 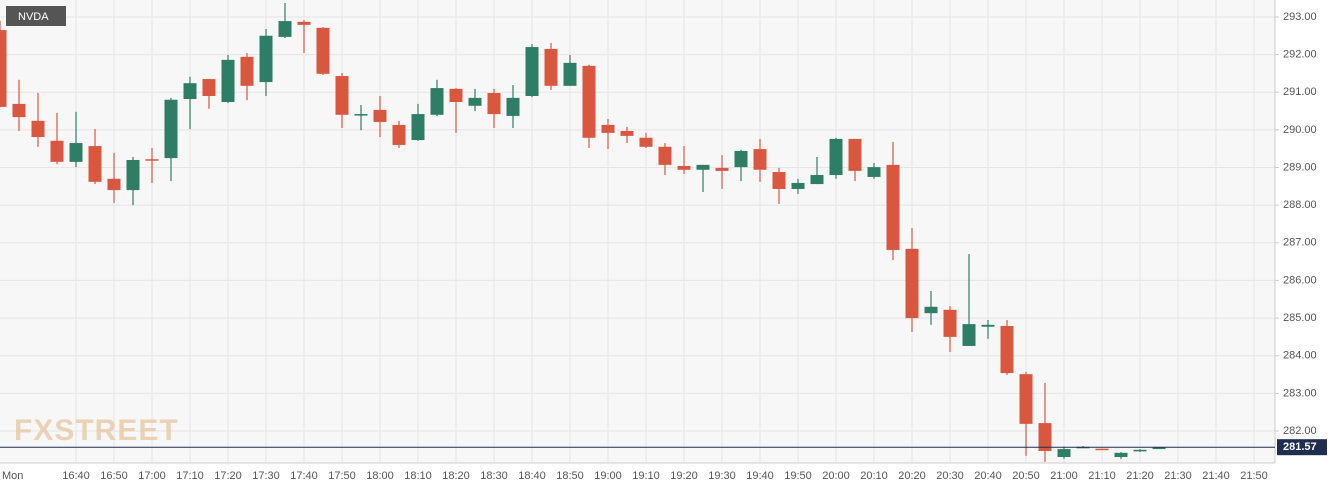 I want to click on x-tick-label: 19:10, so click(x=646, y=476).